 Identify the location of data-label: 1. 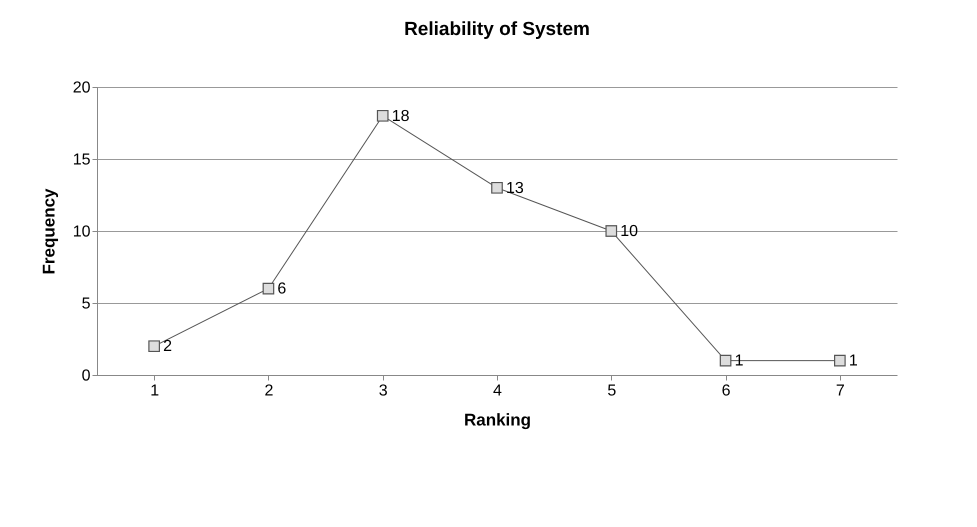
(853, 361).